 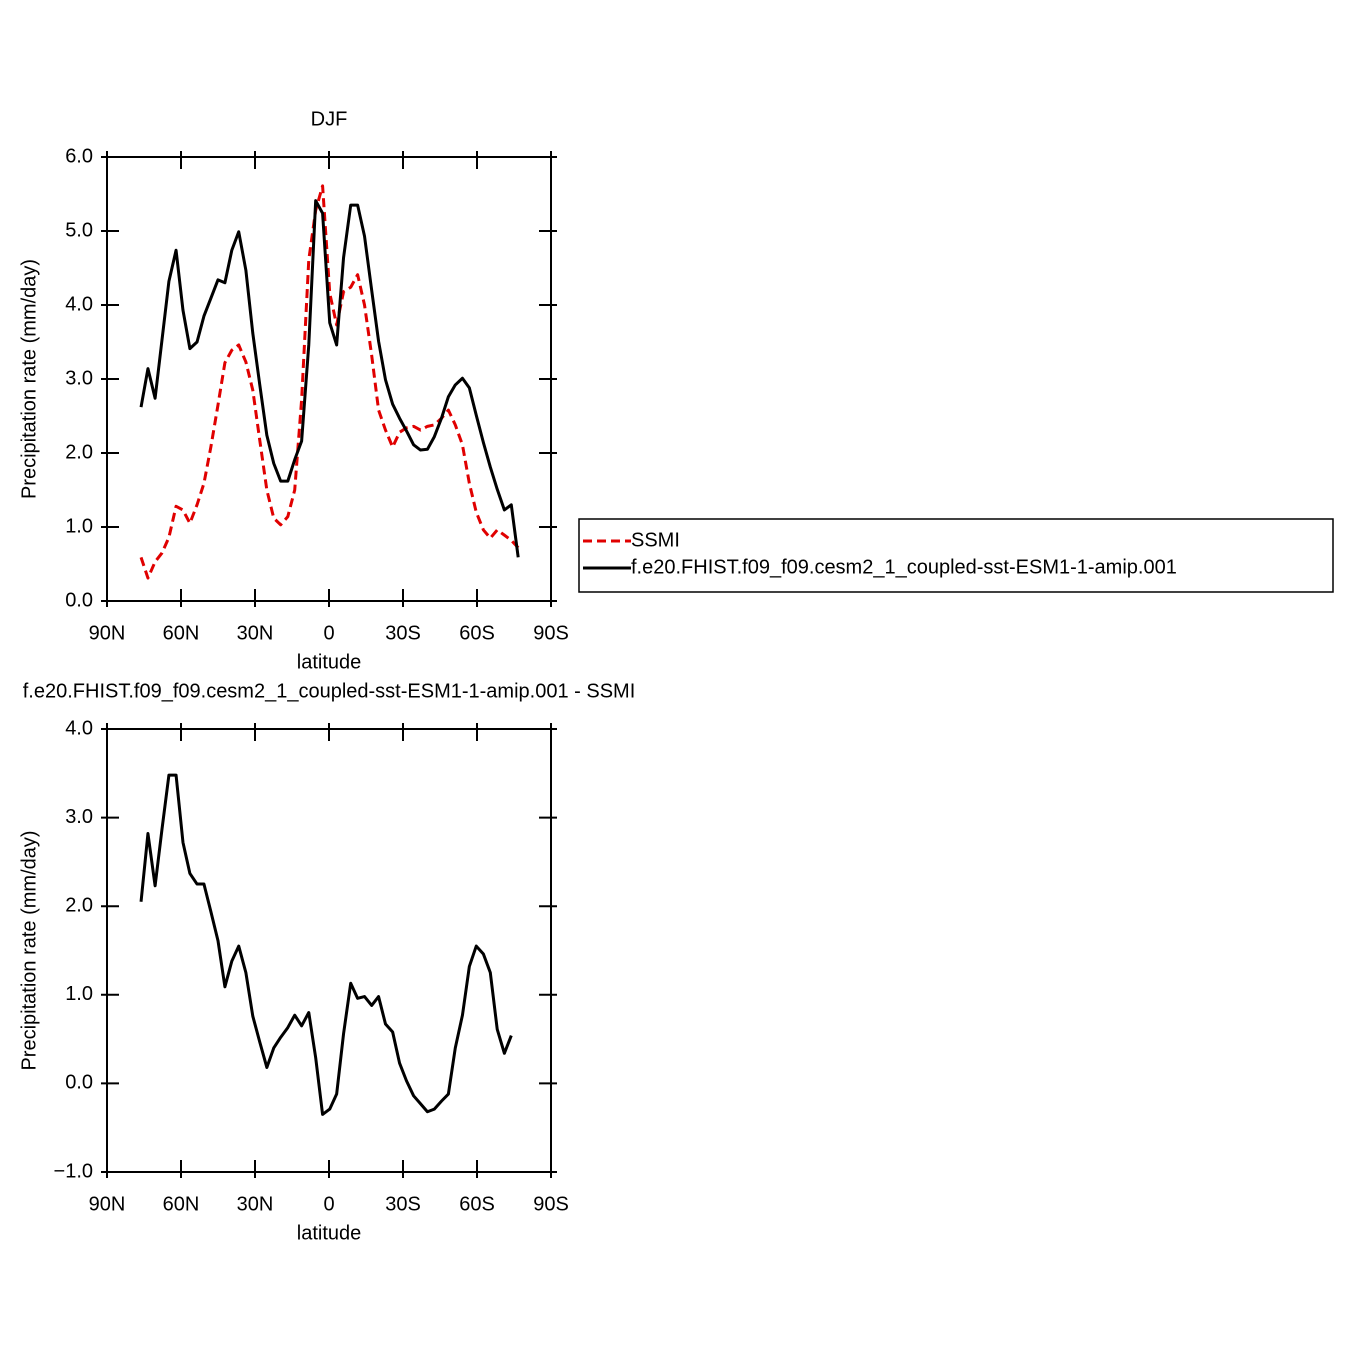 What do you see at coordinates (655, 540) in the screenshot?
I see `legend-label: SSMI` at bounding box center [655, 540].